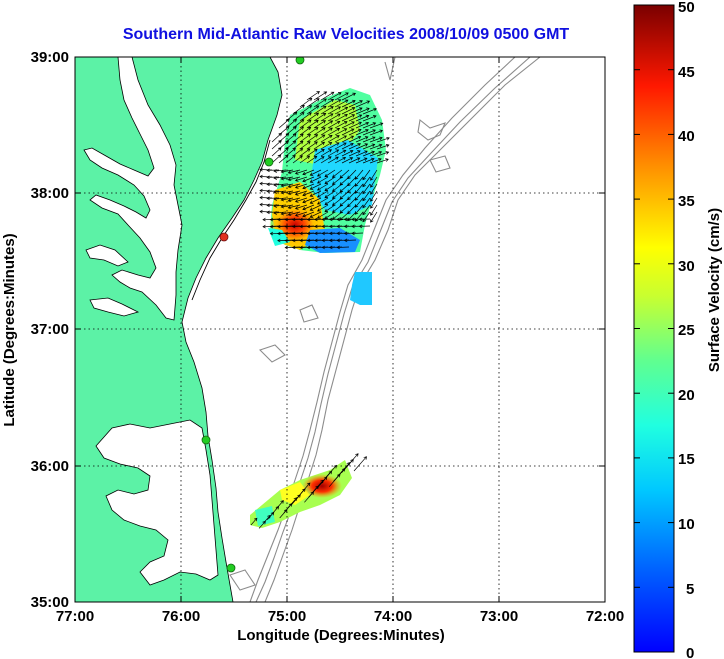  I want to click on colorbar-tick-label: 15, so click(686, 459).